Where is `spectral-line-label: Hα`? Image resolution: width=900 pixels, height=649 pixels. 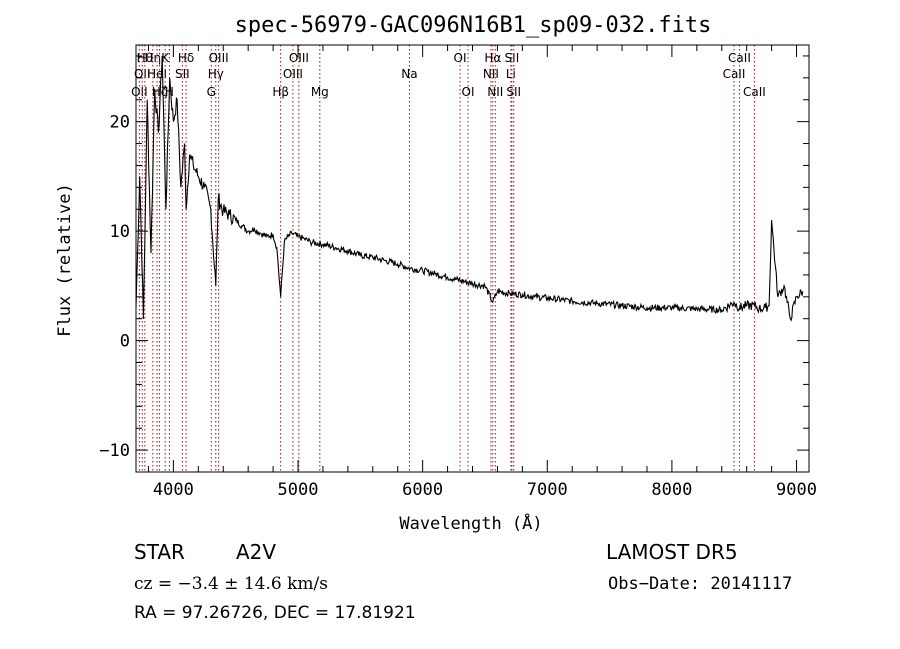 spectral-line-label: Hα is located at coordinates (492, 58).